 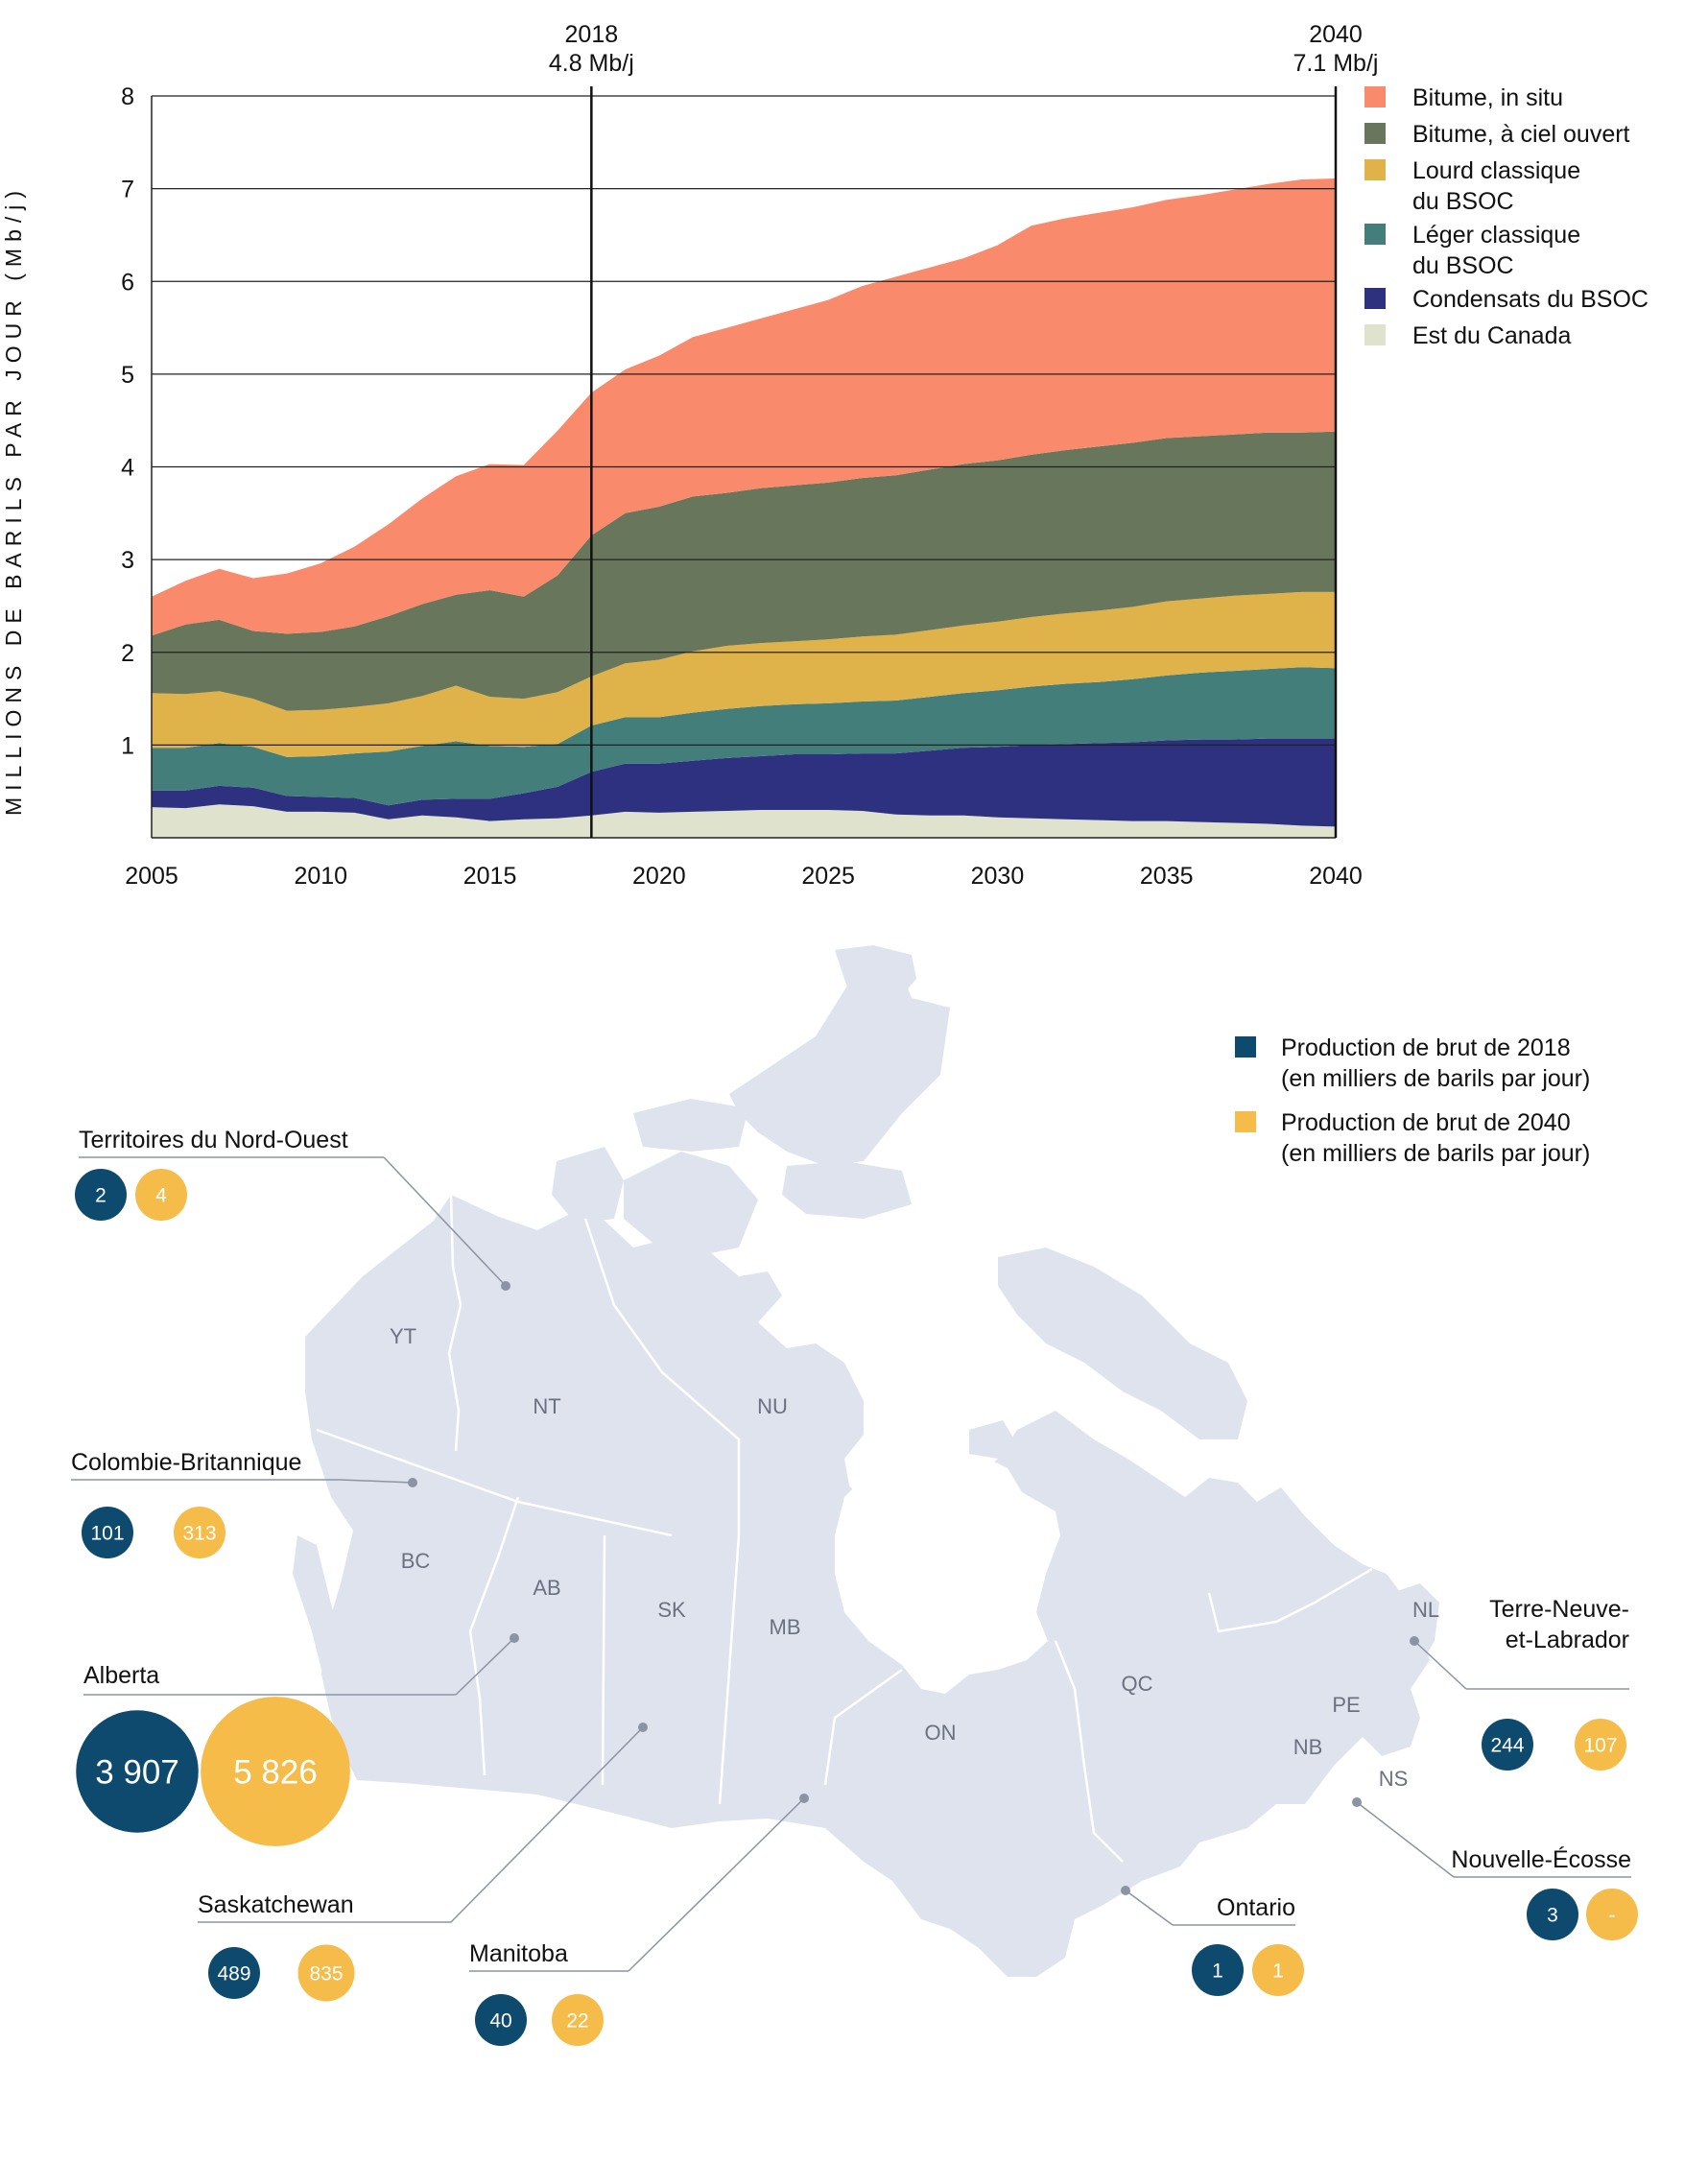 I want to click on province-label-nu: NU, so click(x=772, y=1406).